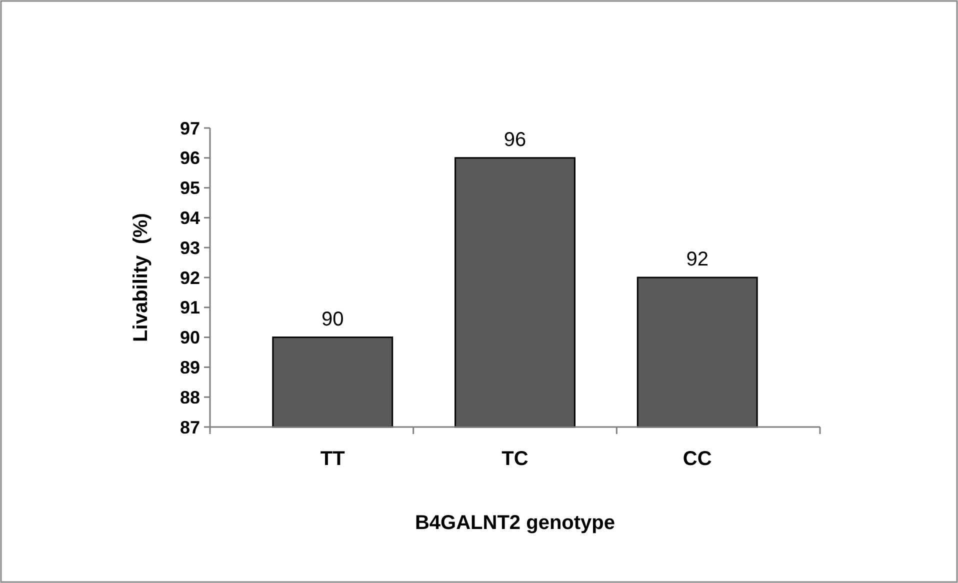 Image resolution: width=958 pixels, height=583 pixels. Describe the element at coordinates (190, 278) in the screenshot. I see `y-tick-label: 92` at that location.